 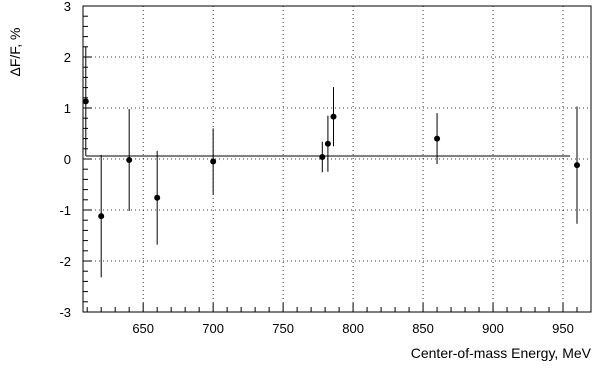 I want to click on y-tick-label: 2, so click(x=67, y=57).